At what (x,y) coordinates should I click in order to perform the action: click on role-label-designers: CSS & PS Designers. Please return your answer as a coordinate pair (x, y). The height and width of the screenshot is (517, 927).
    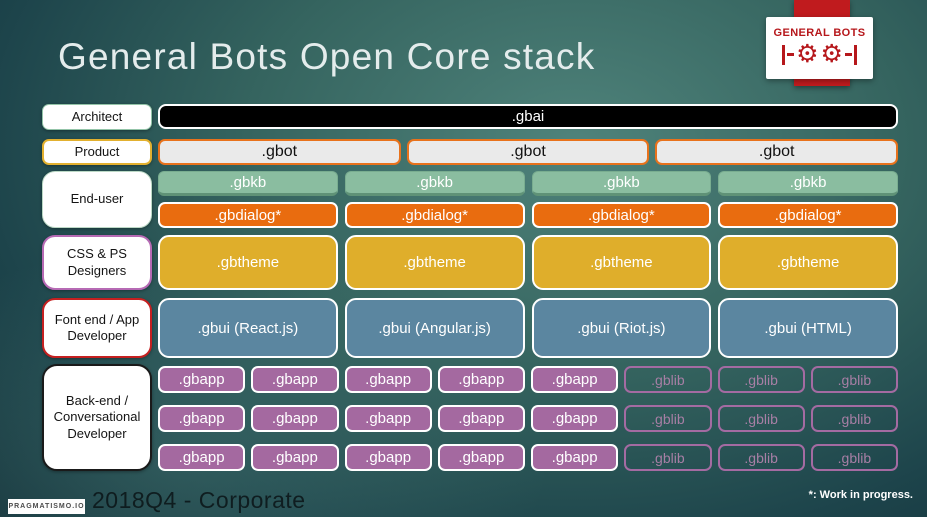
    Looking at the image, I should click on (97, 262).